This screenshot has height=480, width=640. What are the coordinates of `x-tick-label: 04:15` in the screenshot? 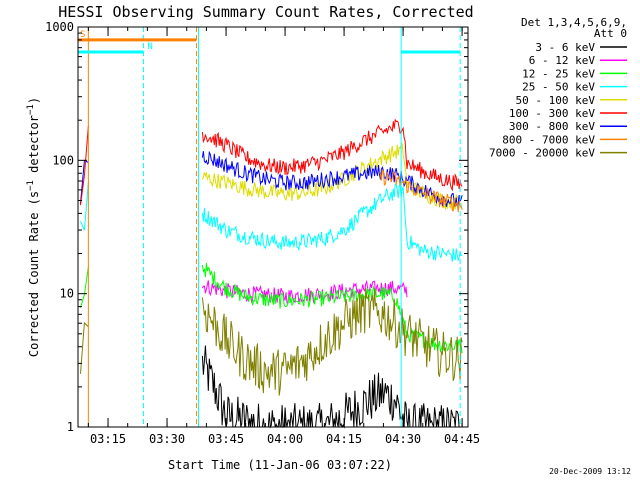 It's located at (344, 439).